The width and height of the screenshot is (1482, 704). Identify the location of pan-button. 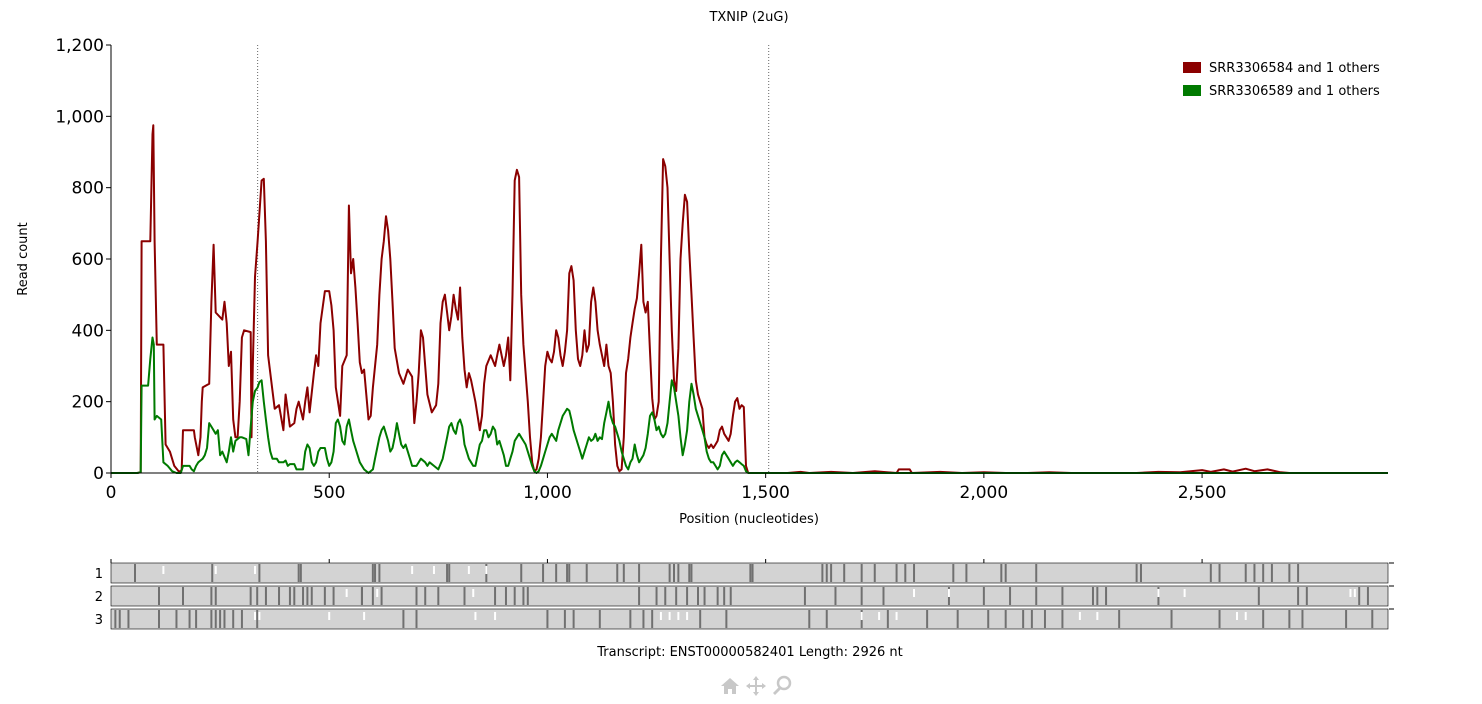
(756, 686).